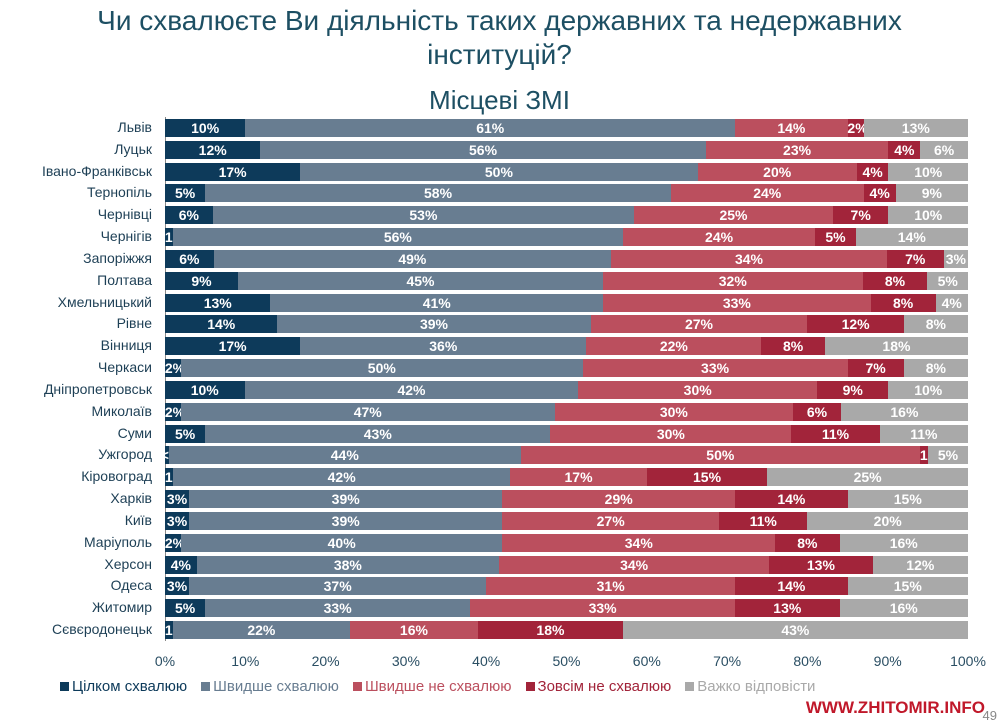 The width and height of the screenshot is (999, 723). What do you see at coordinates (486, 661) in the screenshot?
I see `x-tick-label: 40%` at bounding box center [486, 661].